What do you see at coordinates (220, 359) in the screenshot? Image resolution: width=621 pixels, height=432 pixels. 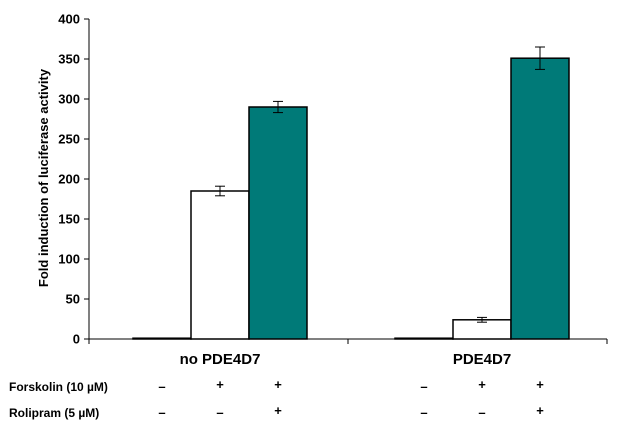 I see `group-label: no PDE4D7` at bounding box center [220, 359].